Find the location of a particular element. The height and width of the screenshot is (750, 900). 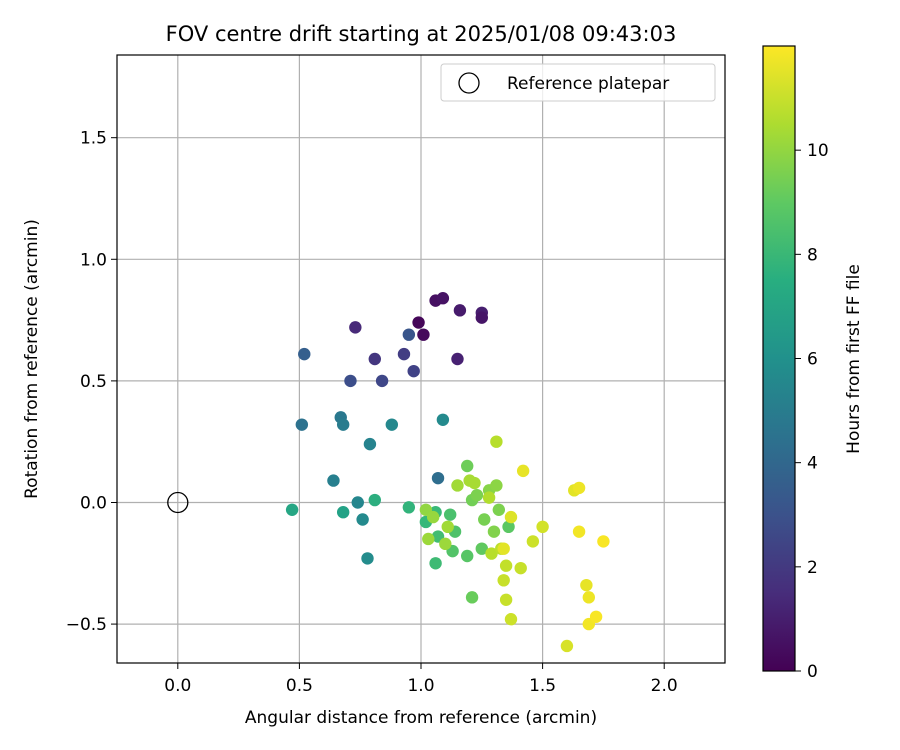

legend: Reference platepar is located at coordinates (578, 82).